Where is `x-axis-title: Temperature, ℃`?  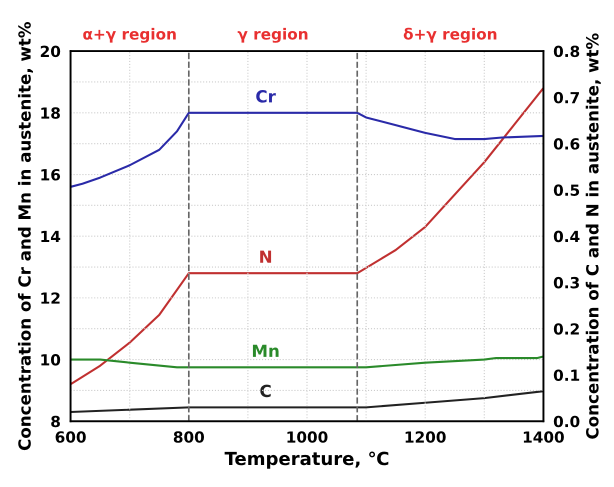 x-axis-title: Temperature, ℃ is located at coordinates (306, 460).